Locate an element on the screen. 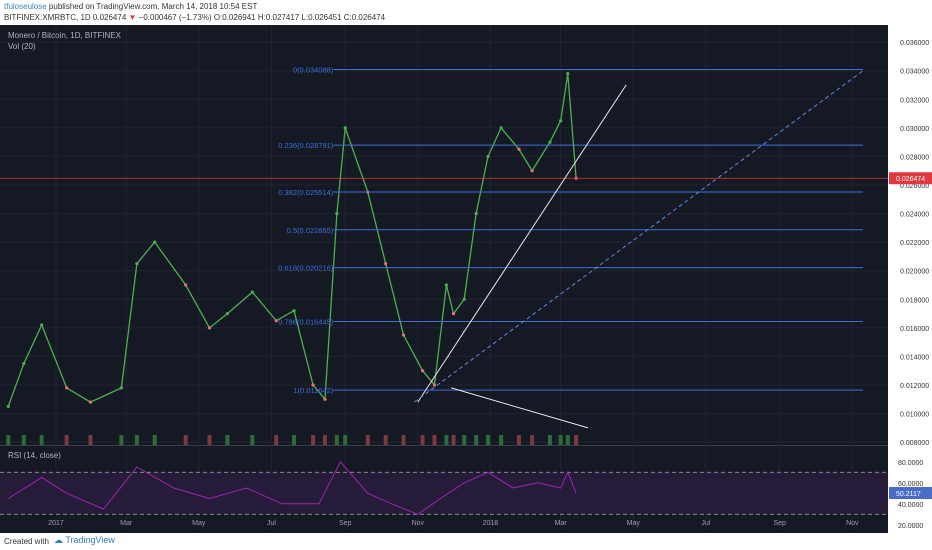 This screenshot has width=932, height=550. fib-level-label: 0.618(0.020216) is located at coordinates (306, 268).